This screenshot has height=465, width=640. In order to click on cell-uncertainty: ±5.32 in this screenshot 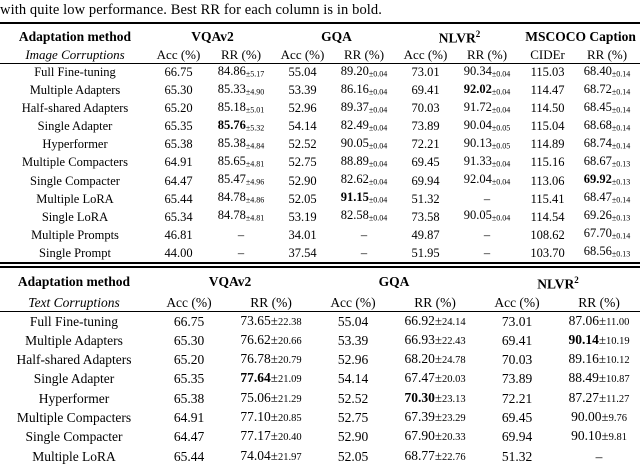, I will do `click(255, 128)`.